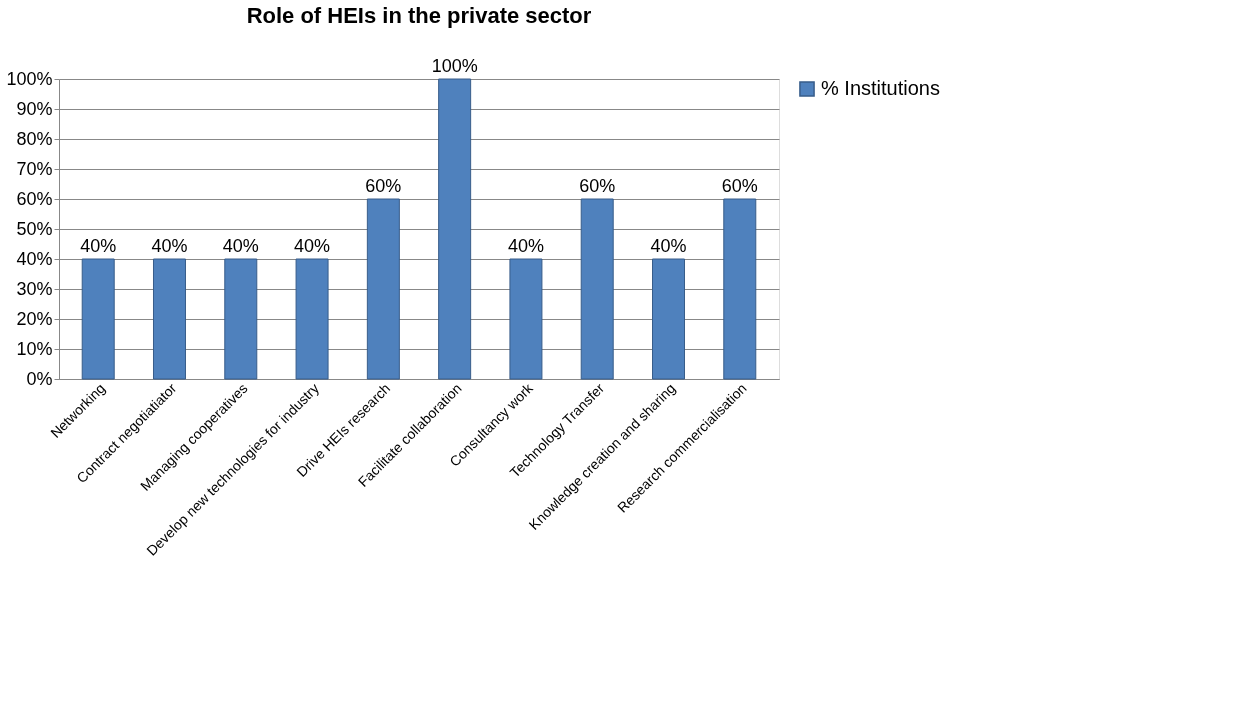 Image resolution: width=1254 pixels, height=702 pixels. Describe the element at coordinates (454, 66) in the screenshot. I see `data-label: 100%` at that location.